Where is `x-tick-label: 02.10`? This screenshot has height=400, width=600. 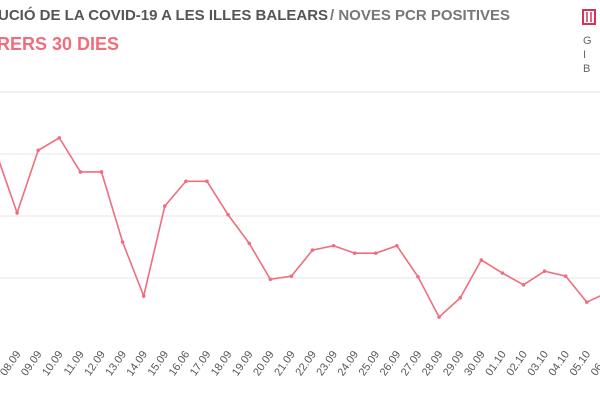
x-tick-label: 02.10 is located at coordinates (517, 363).